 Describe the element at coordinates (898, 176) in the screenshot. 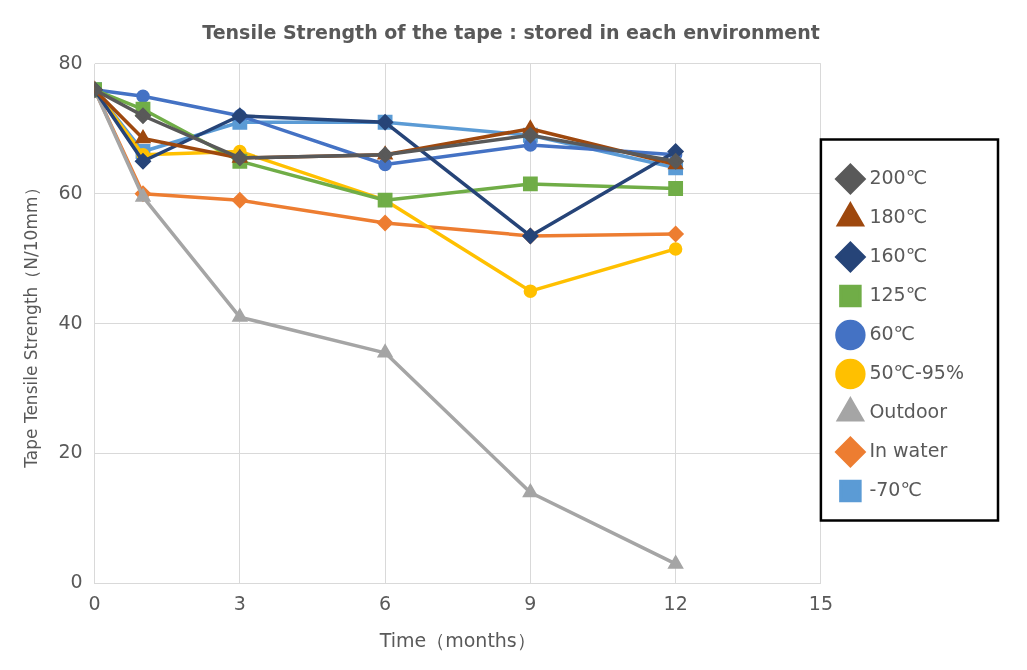

I see `legend-label: 200℃` at that location.